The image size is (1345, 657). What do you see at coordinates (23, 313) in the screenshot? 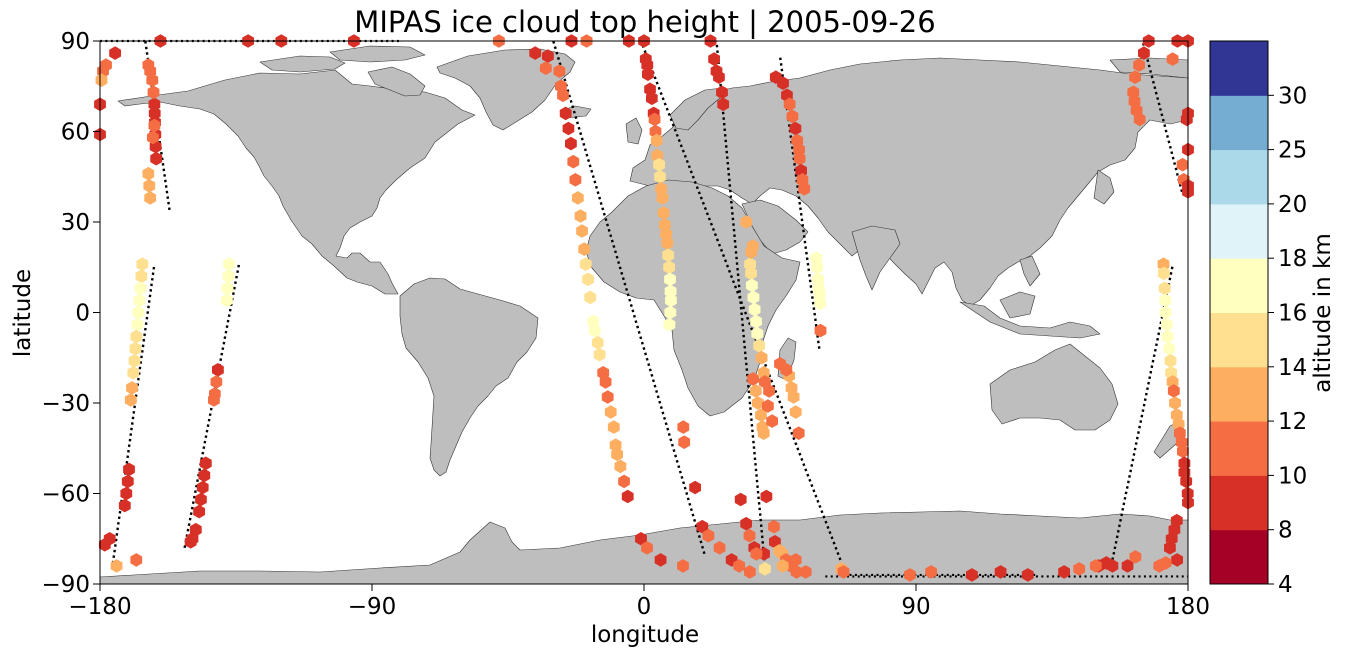
I see `y-axis-label: latitude` at bounding box center [23, 313].